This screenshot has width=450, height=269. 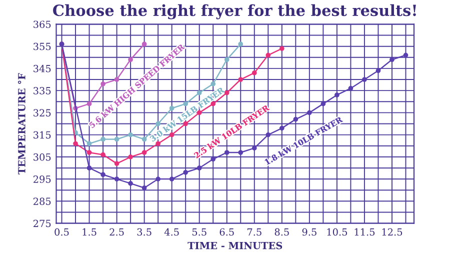 I want to click on x-tick-label: 7.5, so click(x=254, y=232).